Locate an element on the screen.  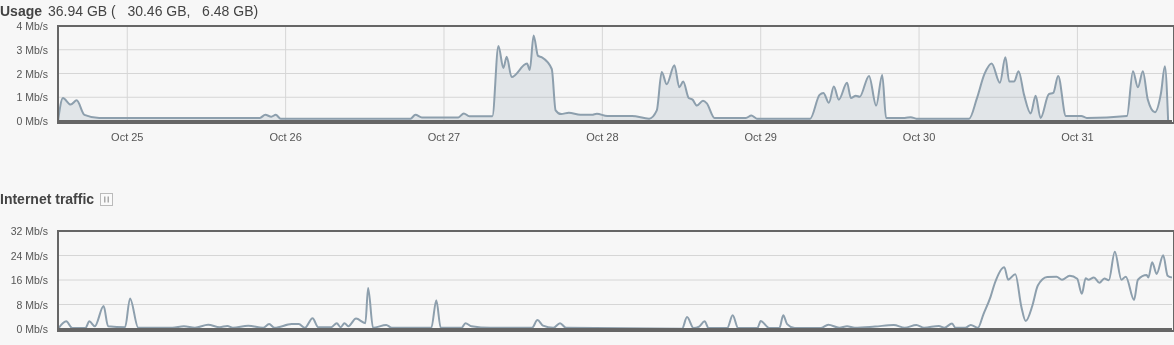
x-tick-label: Oct 31 is located at coordinates (1077, 137).